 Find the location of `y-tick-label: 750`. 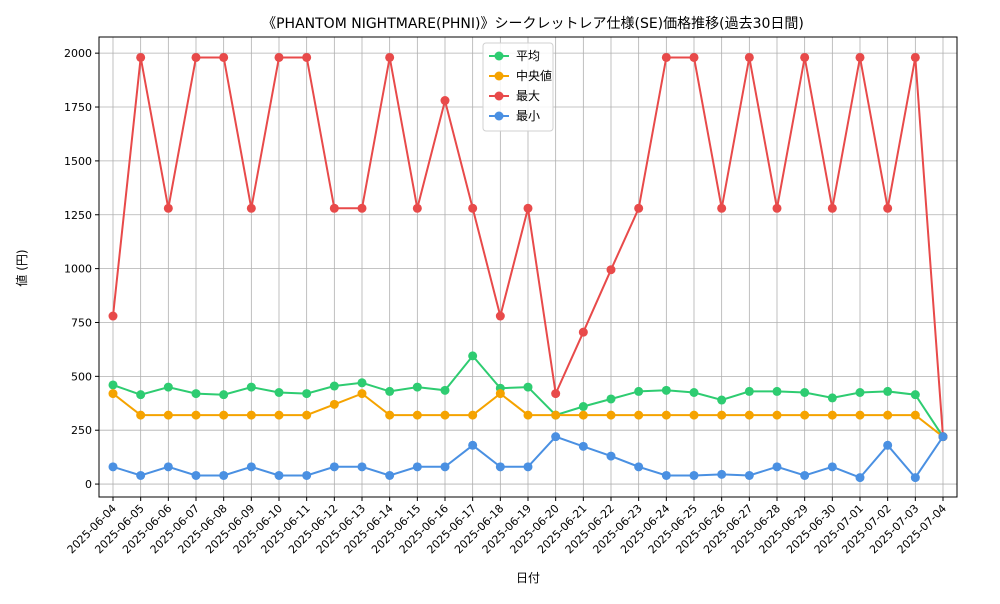

y-tick-label: 750 is located at coordinates (81, 322).